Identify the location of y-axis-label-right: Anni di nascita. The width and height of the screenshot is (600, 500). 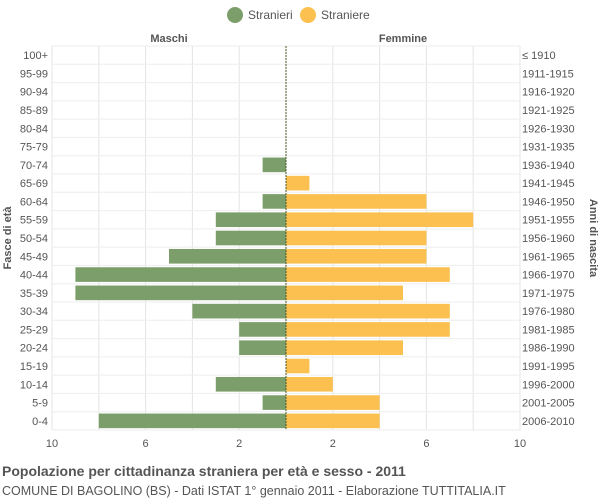
(593, 238).